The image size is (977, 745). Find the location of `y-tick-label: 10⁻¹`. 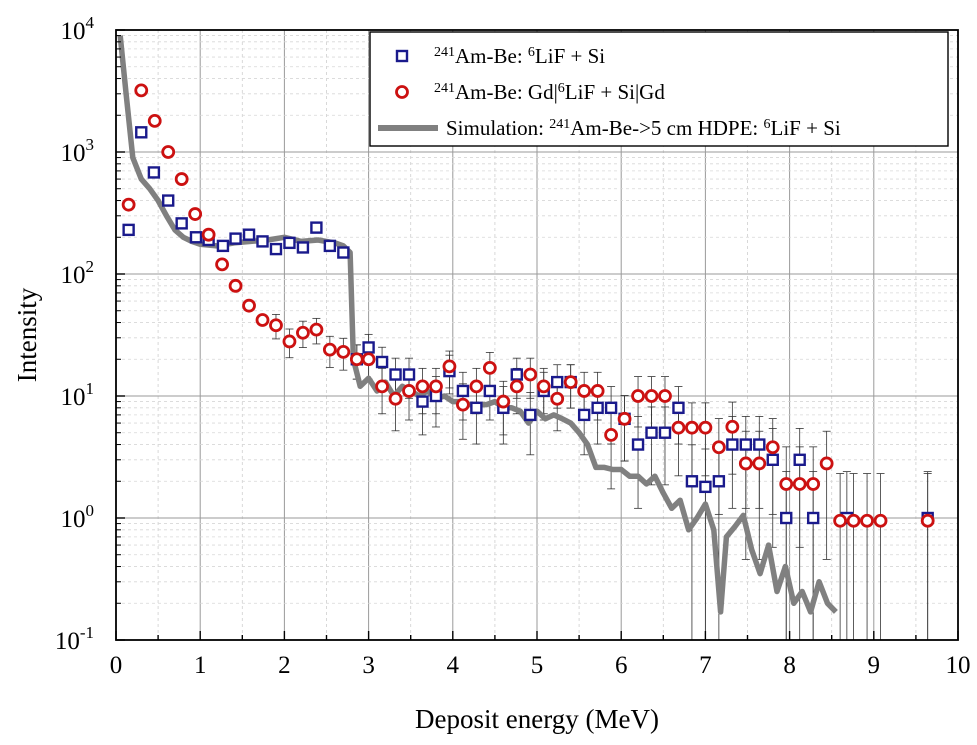

y-tick-label: 10⁻¹ is located at coordinates (74, 639).